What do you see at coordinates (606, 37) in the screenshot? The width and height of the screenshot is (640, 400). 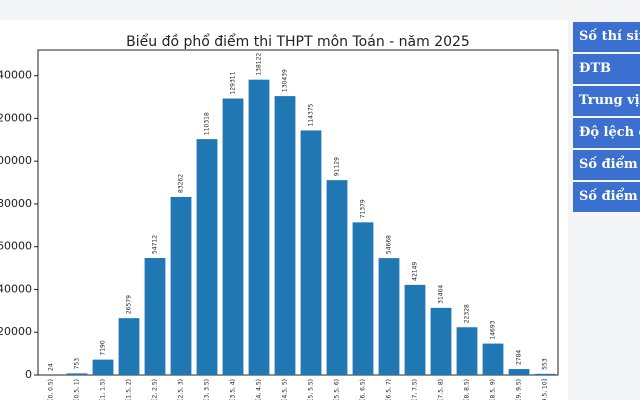 I see `table-cell: Số thí sin` at bounding box center [606, 37].